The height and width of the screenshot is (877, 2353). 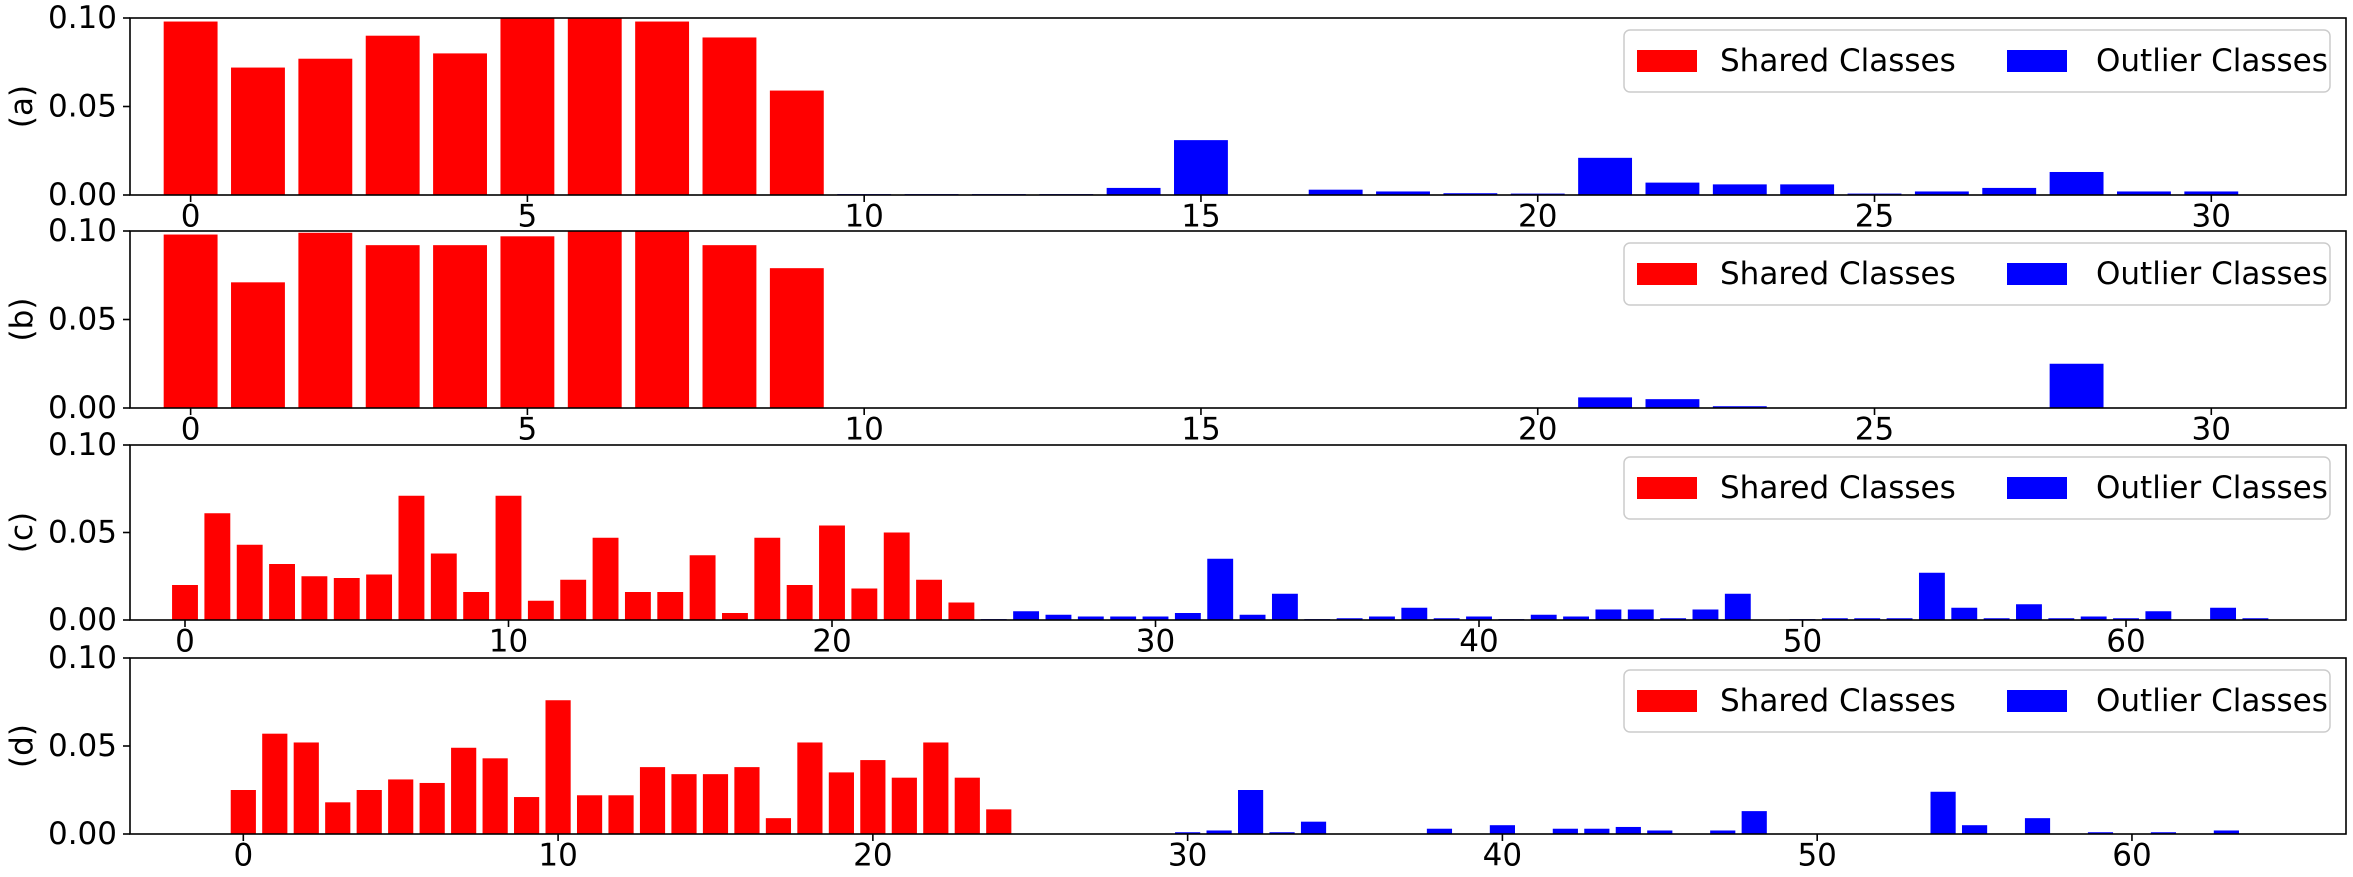 I want to click on y-tick-label: 0.10, so click(x=82, y=445).